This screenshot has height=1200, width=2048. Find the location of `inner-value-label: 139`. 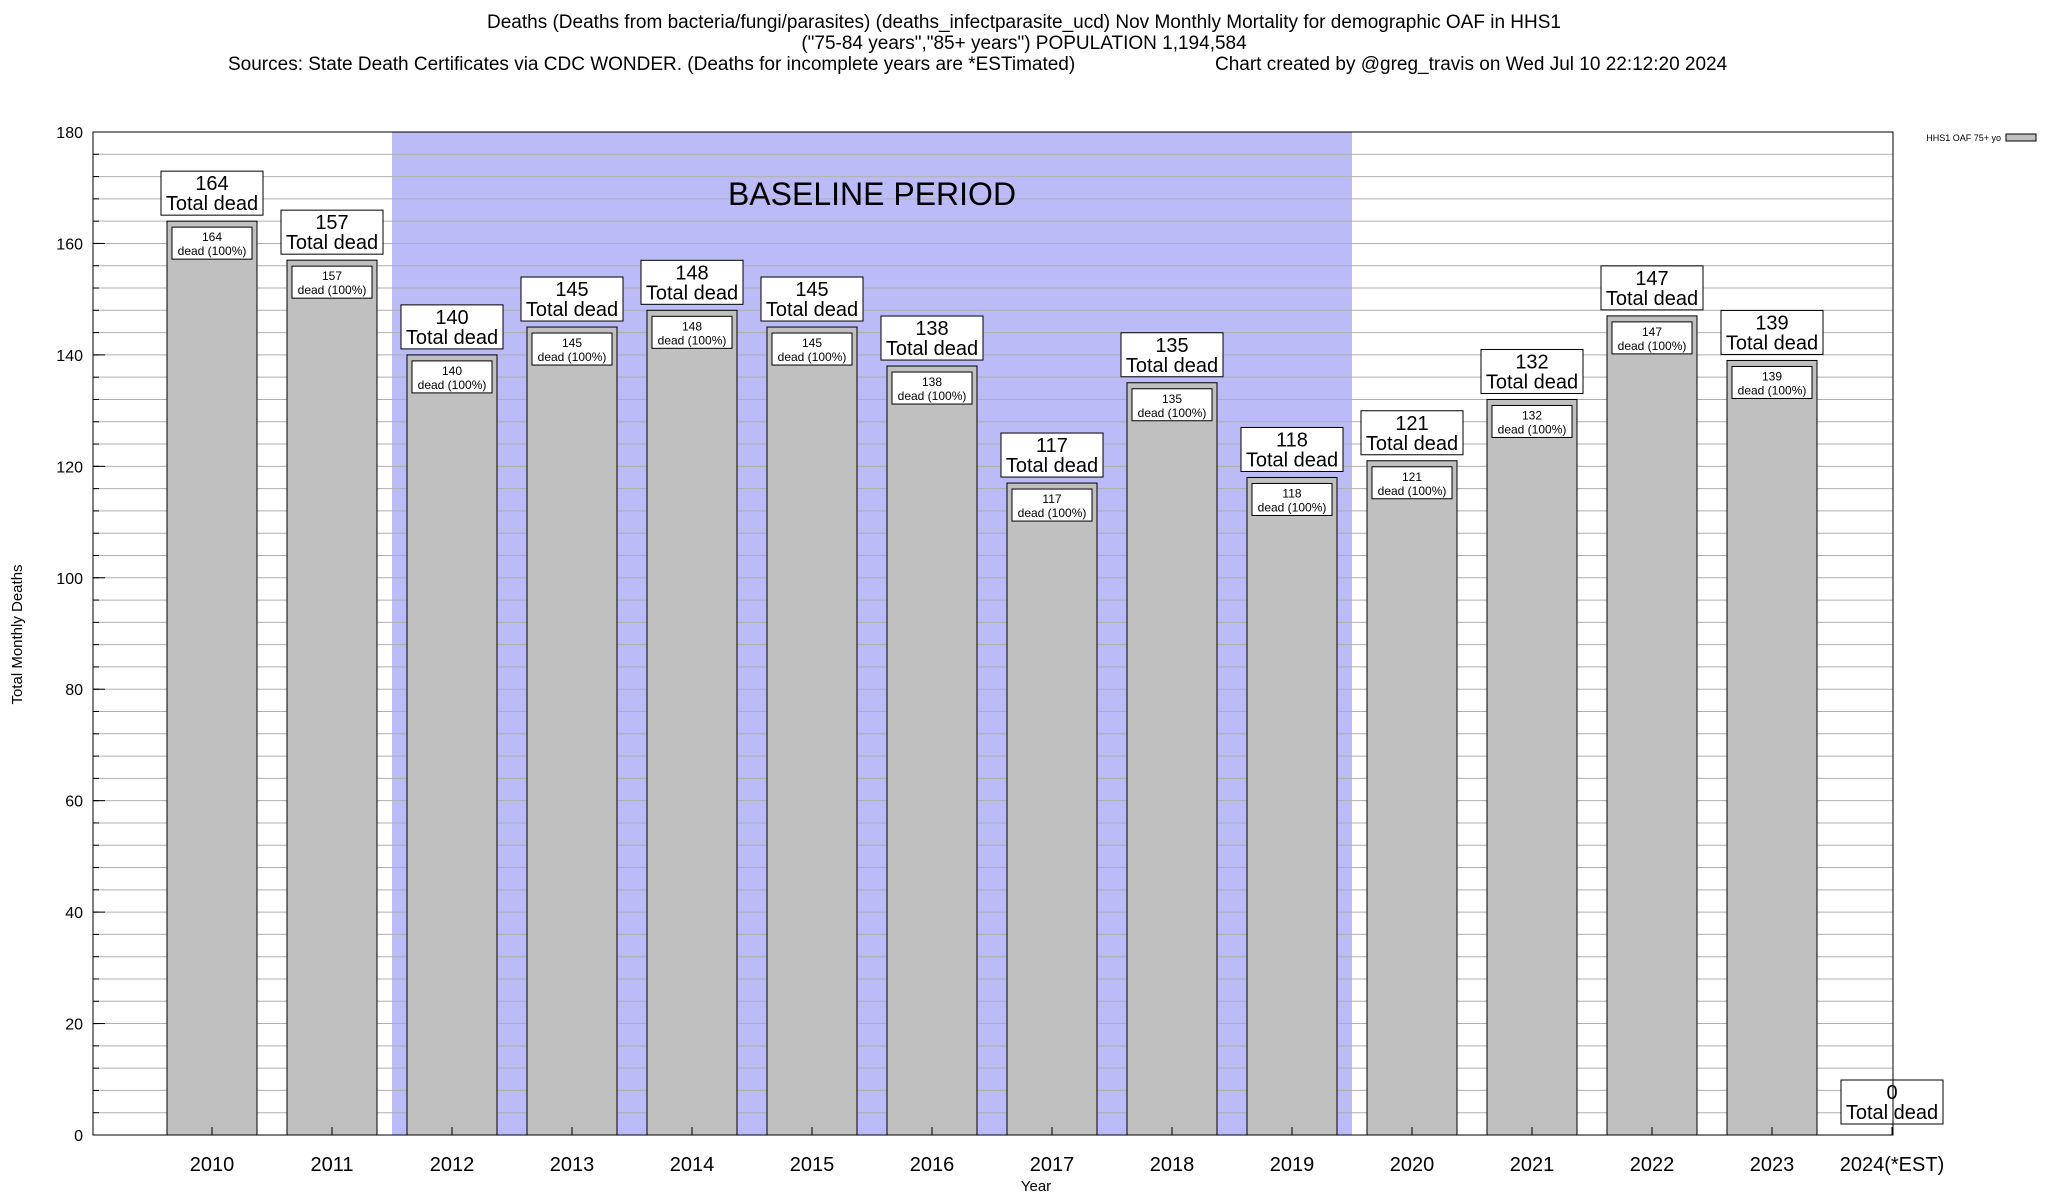

inner-value-label: 139 is located at coordinates (1772, 376).